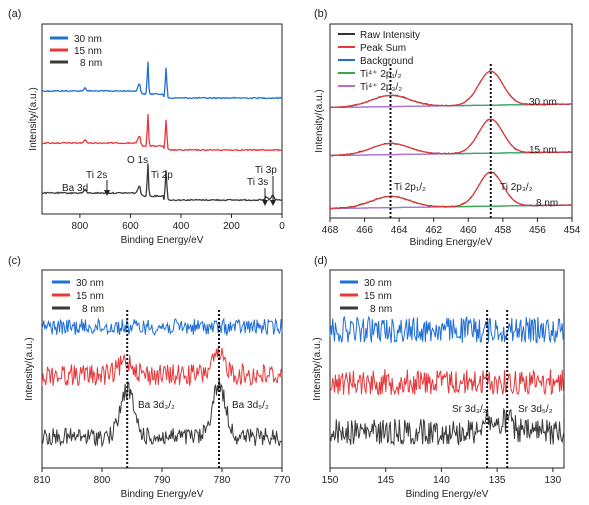 This screenshot has width=589, height=505. What do you see at coordinates (497, 480) in the screenshot?
I see `x-tick-label: 135` at bounding box center [497, 480].